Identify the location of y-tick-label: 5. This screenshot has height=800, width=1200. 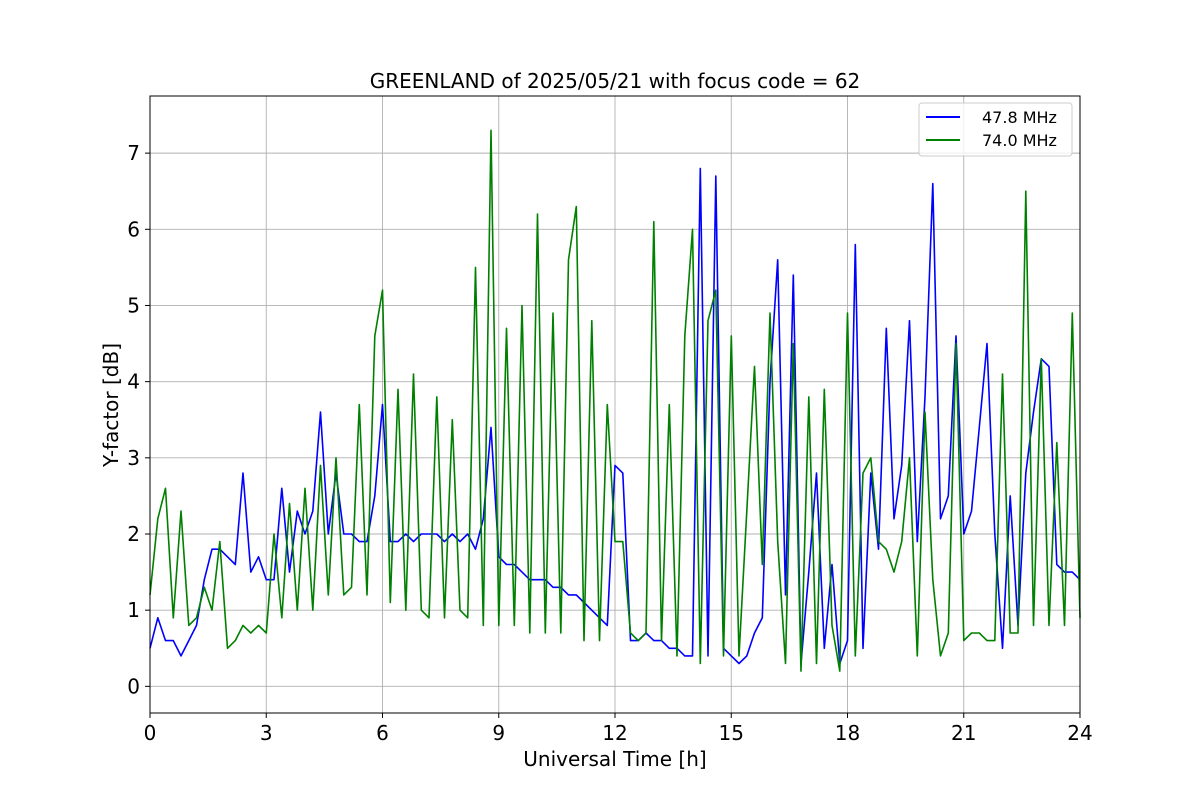
(133, 305).